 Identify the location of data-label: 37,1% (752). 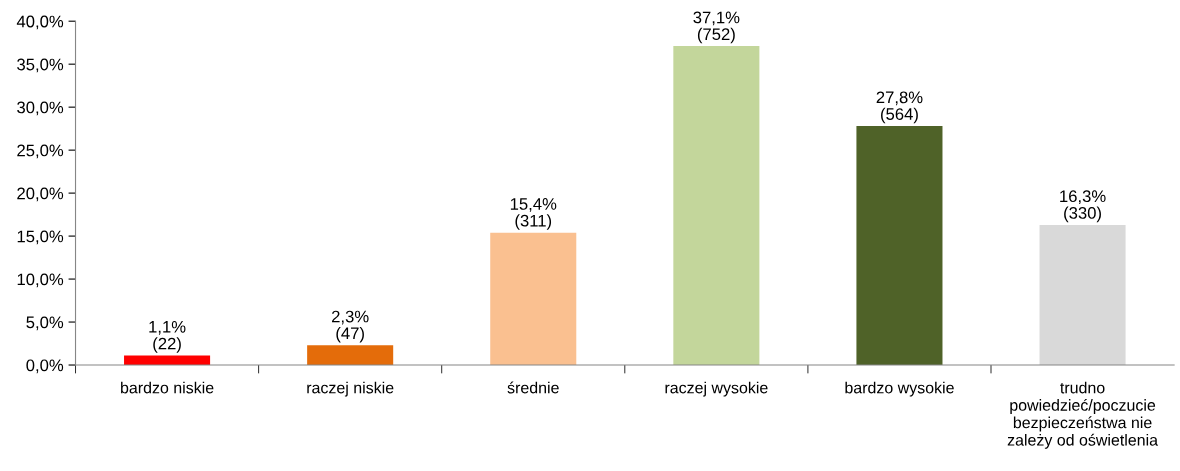
(716, 27).